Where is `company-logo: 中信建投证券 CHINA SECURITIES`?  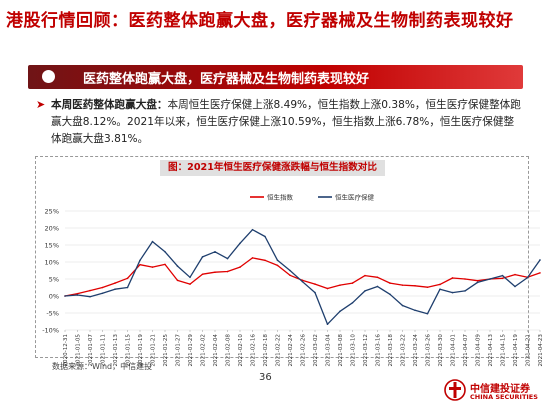 company-logo: 中信建投证券 CHINA SECURITIES is located at coordinates (494, 393).